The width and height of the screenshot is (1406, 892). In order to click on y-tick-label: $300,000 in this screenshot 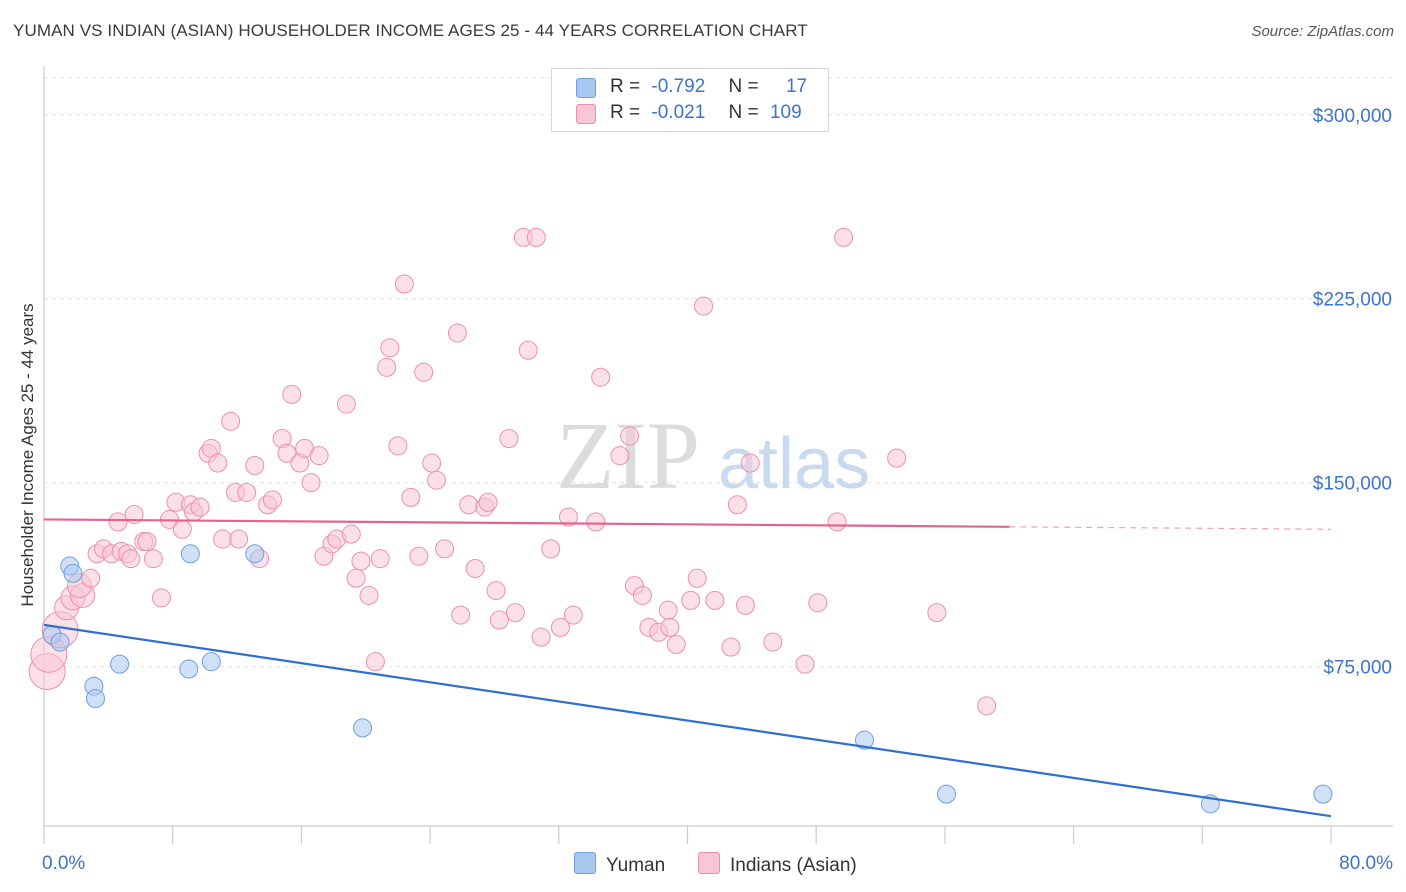, I will do `click(1352, 116)`.